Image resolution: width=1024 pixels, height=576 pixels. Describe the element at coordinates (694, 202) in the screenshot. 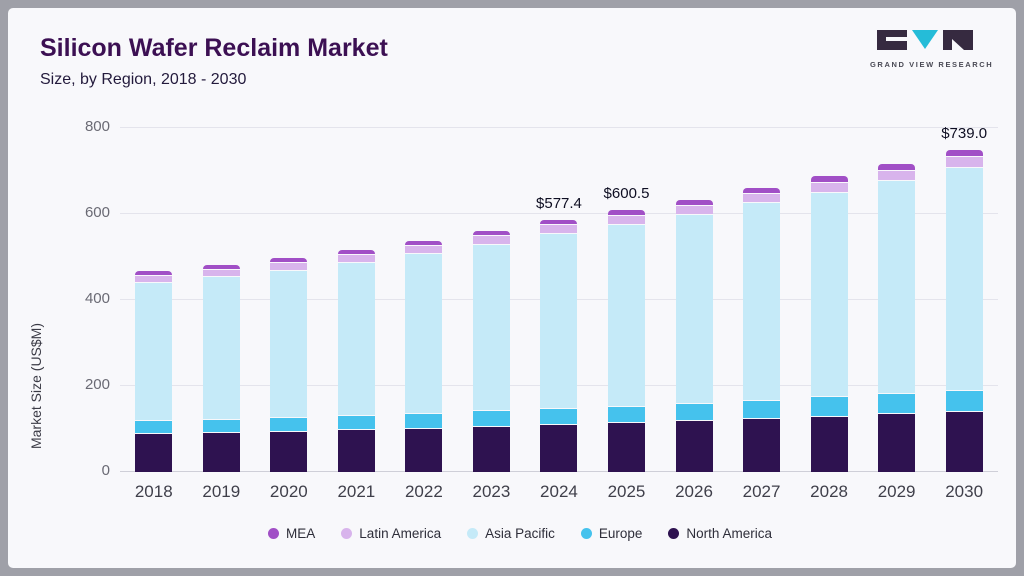

I see `bar-segment-2026-mea` at that location.